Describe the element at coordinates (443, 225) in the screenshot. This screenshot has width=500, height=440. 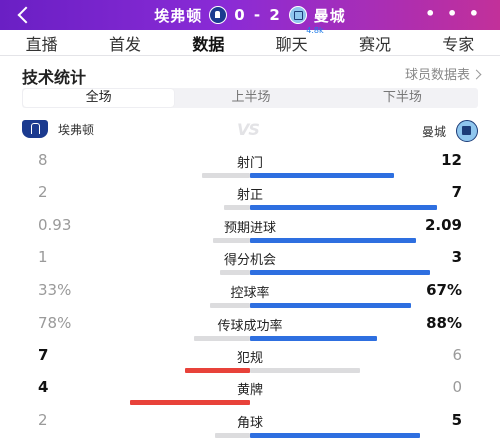
I see `away-stat-value: 2.09` at that location.